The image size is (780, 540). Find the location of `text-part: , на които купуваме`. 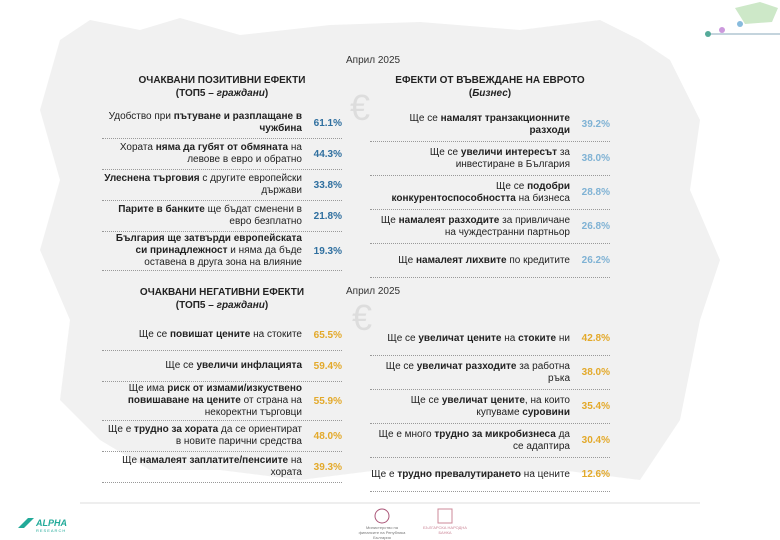

text-part: , на които купуваме is located at coordinates (523, 406).